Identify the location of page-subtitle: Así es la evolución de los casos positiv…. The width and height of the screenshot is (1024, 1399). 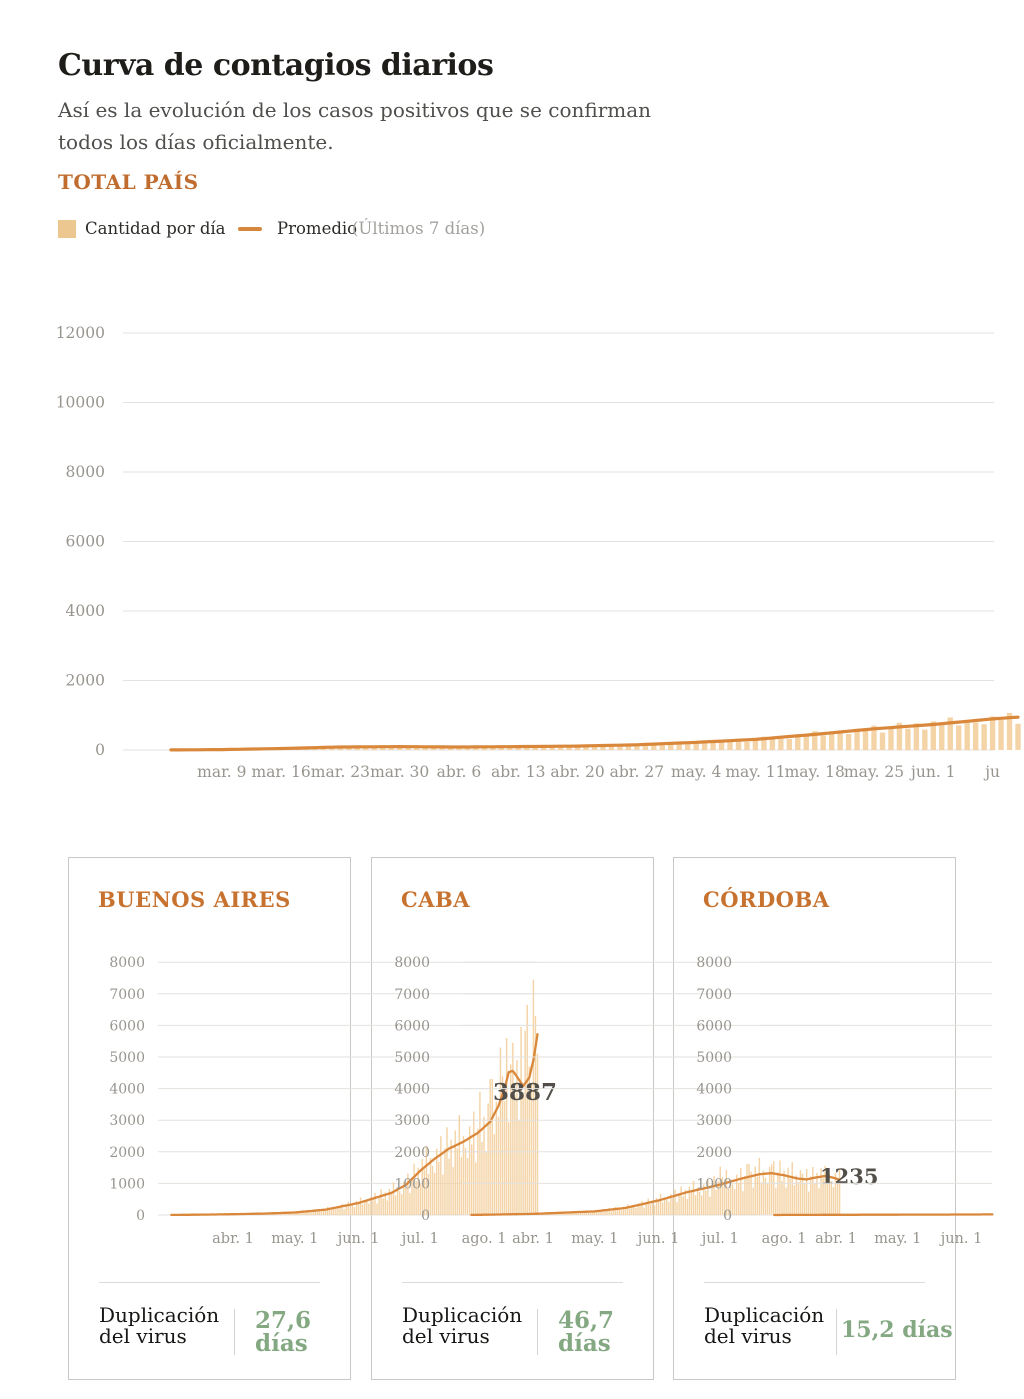
(355, 126).